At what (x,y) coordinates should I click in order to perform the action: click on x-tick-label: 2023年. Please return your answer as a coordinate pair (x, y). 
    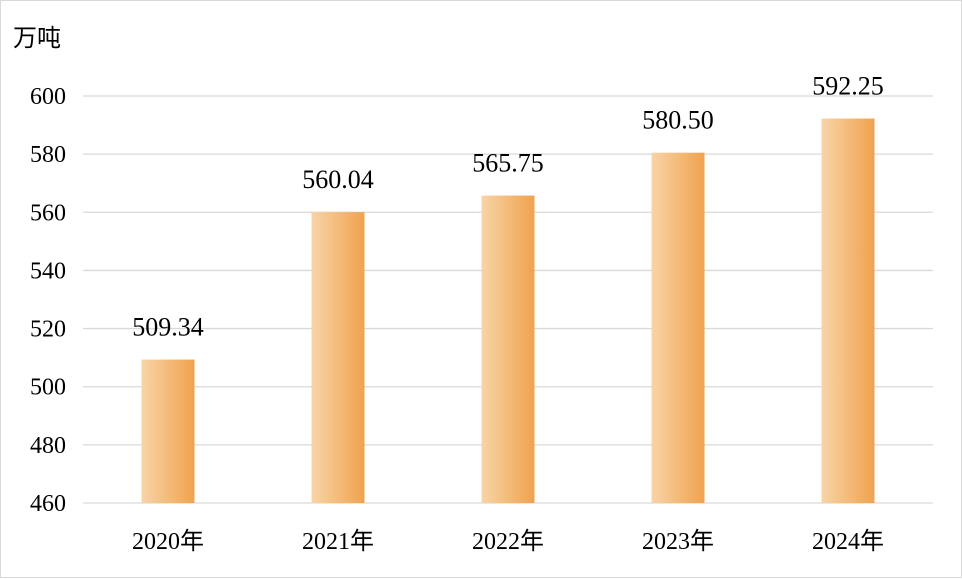
    Looking at the image, I should click on (678, 541).